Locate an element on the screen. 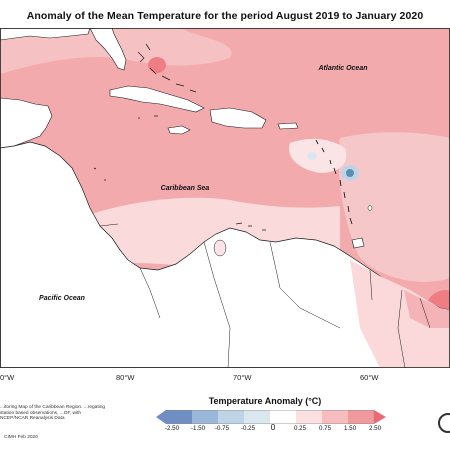 The width and height of the screenshot is (450, 450). land-abc-islands is located at coordinates (250, 226).